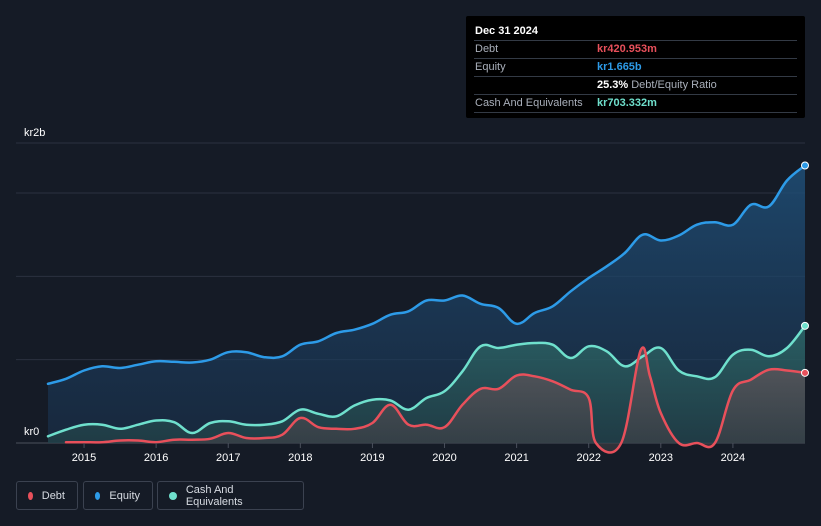 The image size is (821, 526). Describe the element at coordinates (408, 453) in the screenshot. I see `x-axis-ticks: 2015 2016 2017 2018 2019 2020 2021 2022 2023 2024` at that location.